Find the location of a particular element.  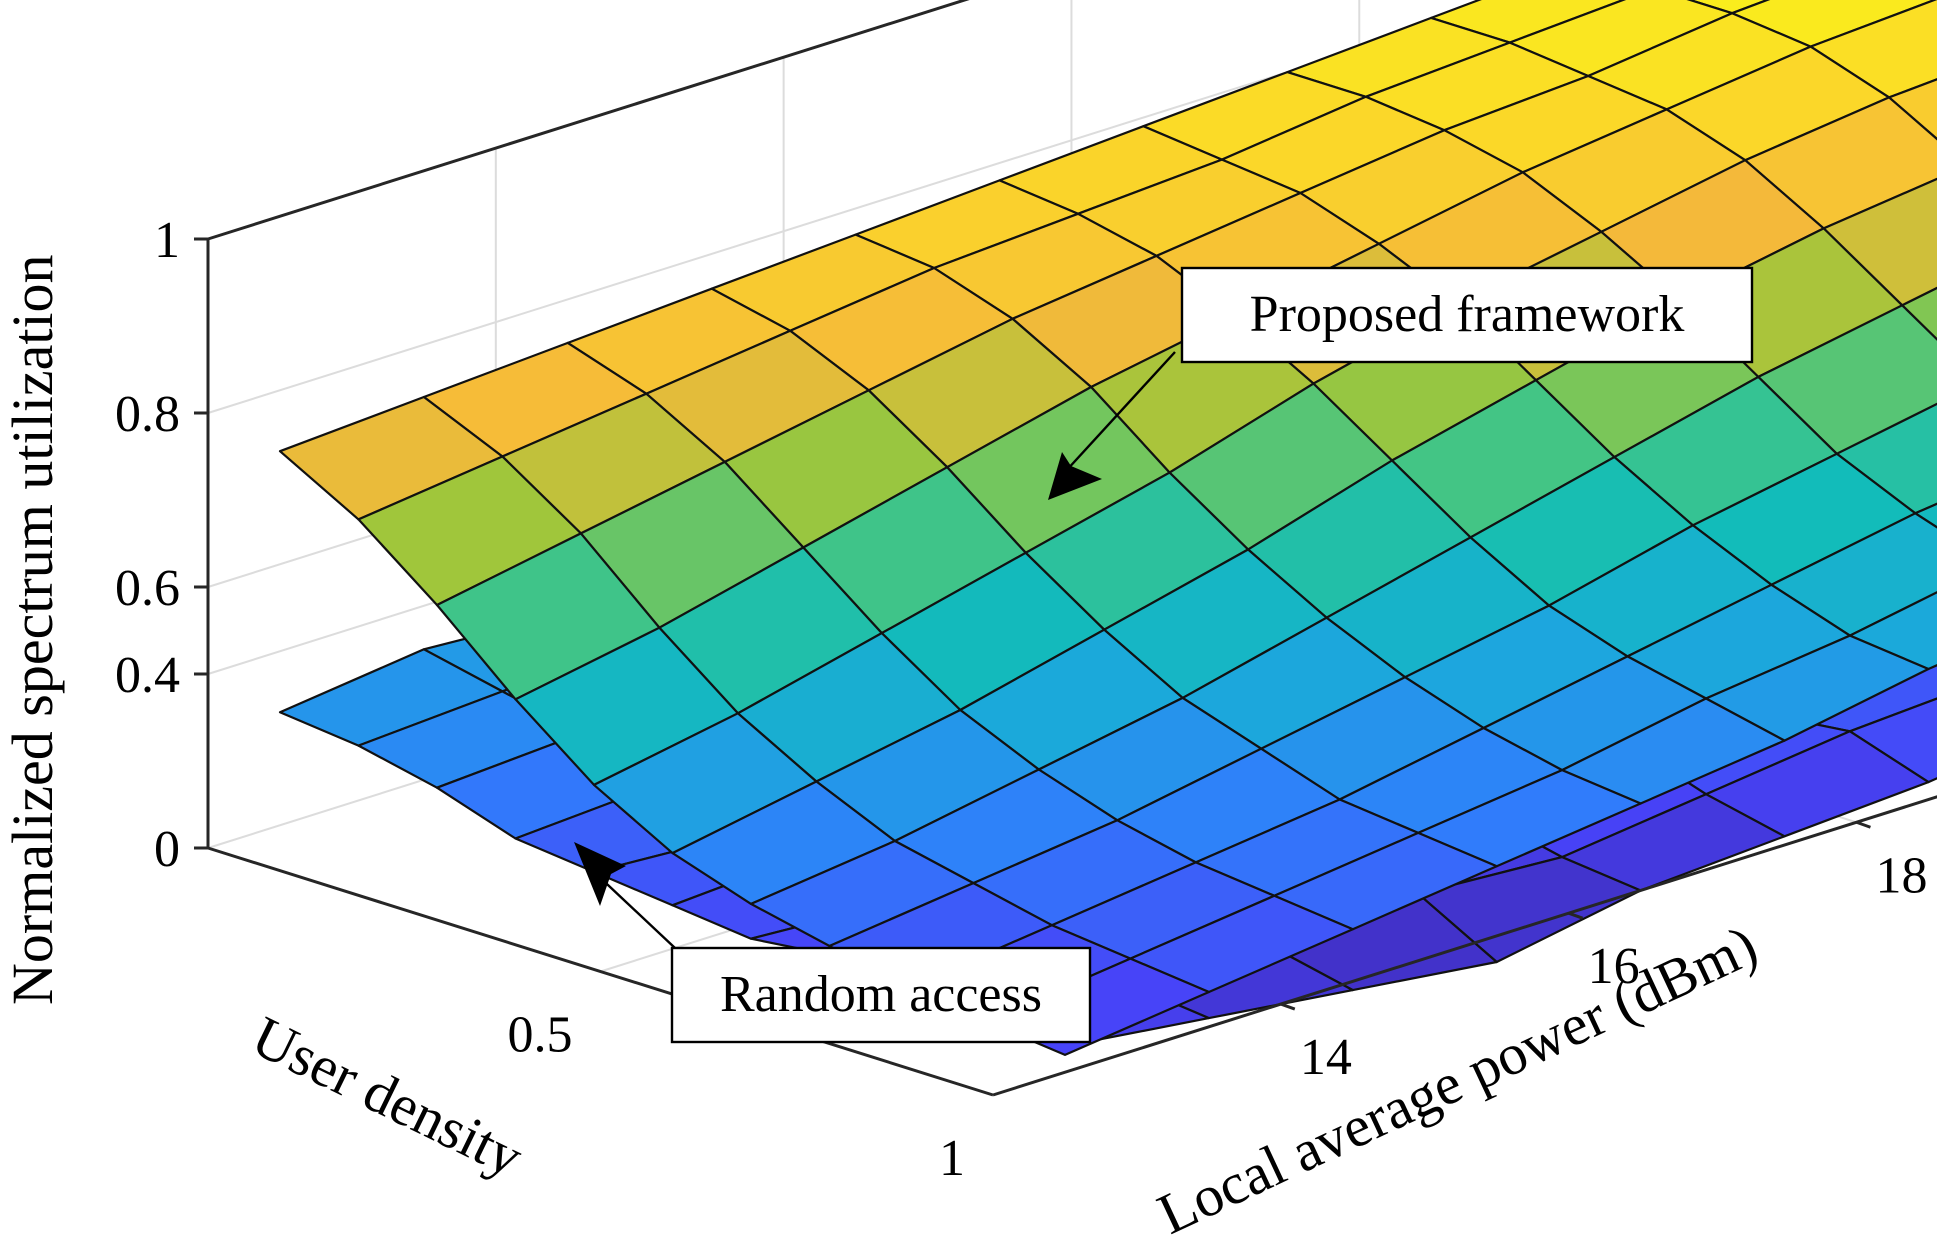

z-tick-label: 0.6 is located at coordinates (147, 588).